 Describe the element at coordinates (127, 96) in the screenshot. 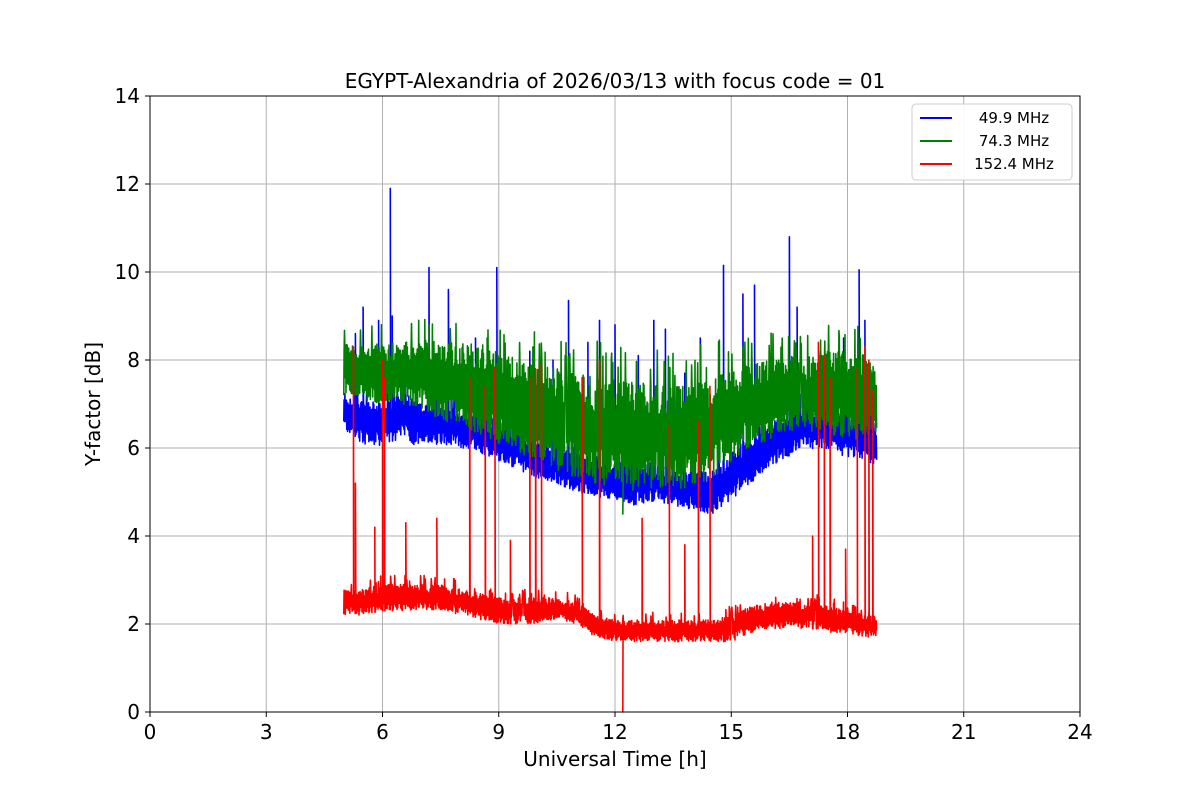

I see `y-tick-label: 14` at that location.